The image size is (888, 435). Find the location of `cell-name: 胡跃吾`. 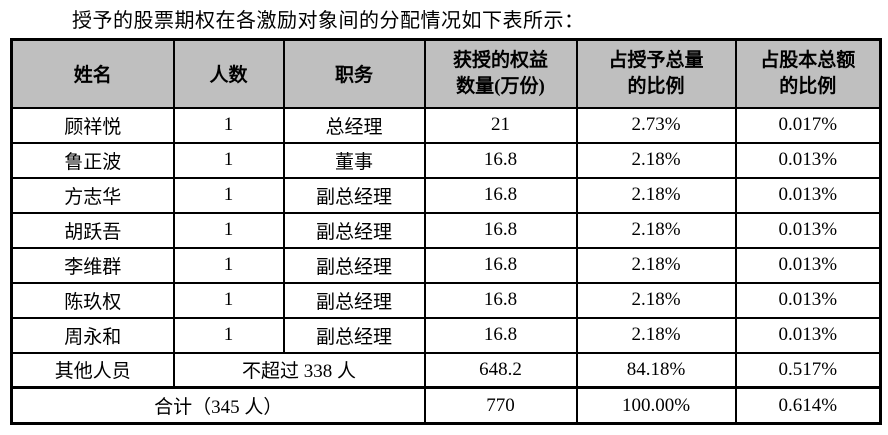

cell-name: 胡跃吾 is located at coordinates (92, 230).